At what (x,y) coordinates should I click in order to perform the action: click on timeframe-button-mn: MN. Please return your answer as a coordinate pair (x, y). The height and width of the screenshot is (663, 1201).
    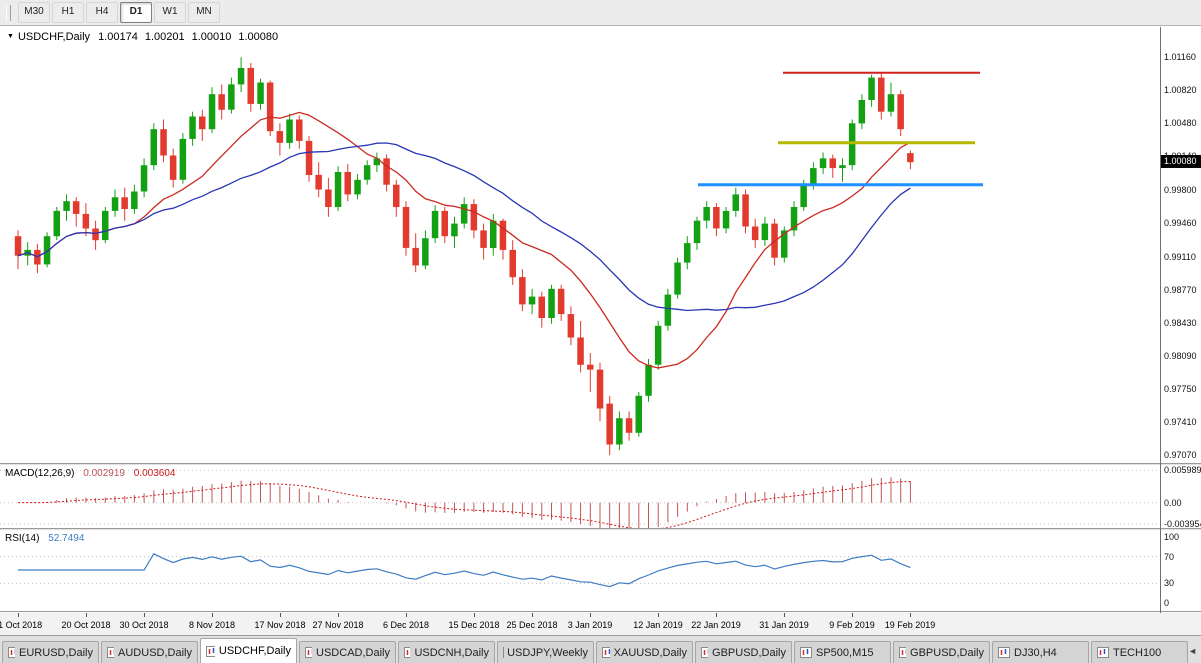
    Looking at the image, I should click on (204, 12).